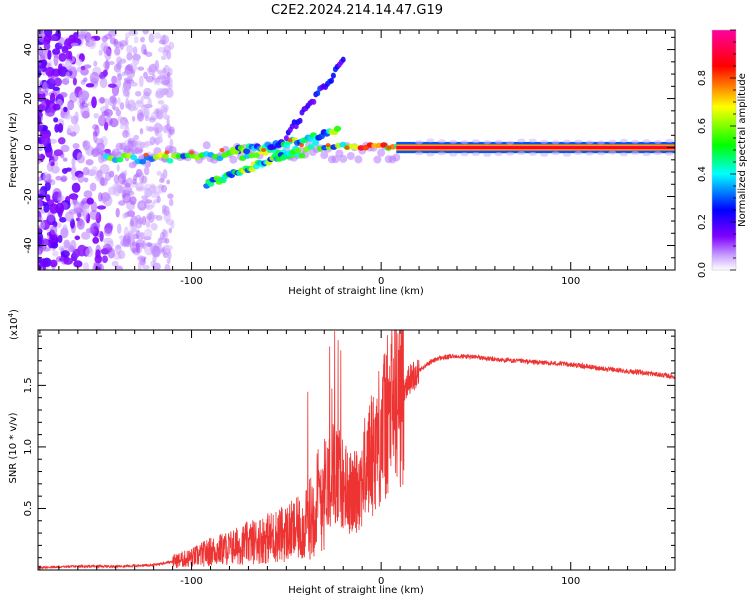  I want to click on y-tick-label: 40, so click(28, 49).